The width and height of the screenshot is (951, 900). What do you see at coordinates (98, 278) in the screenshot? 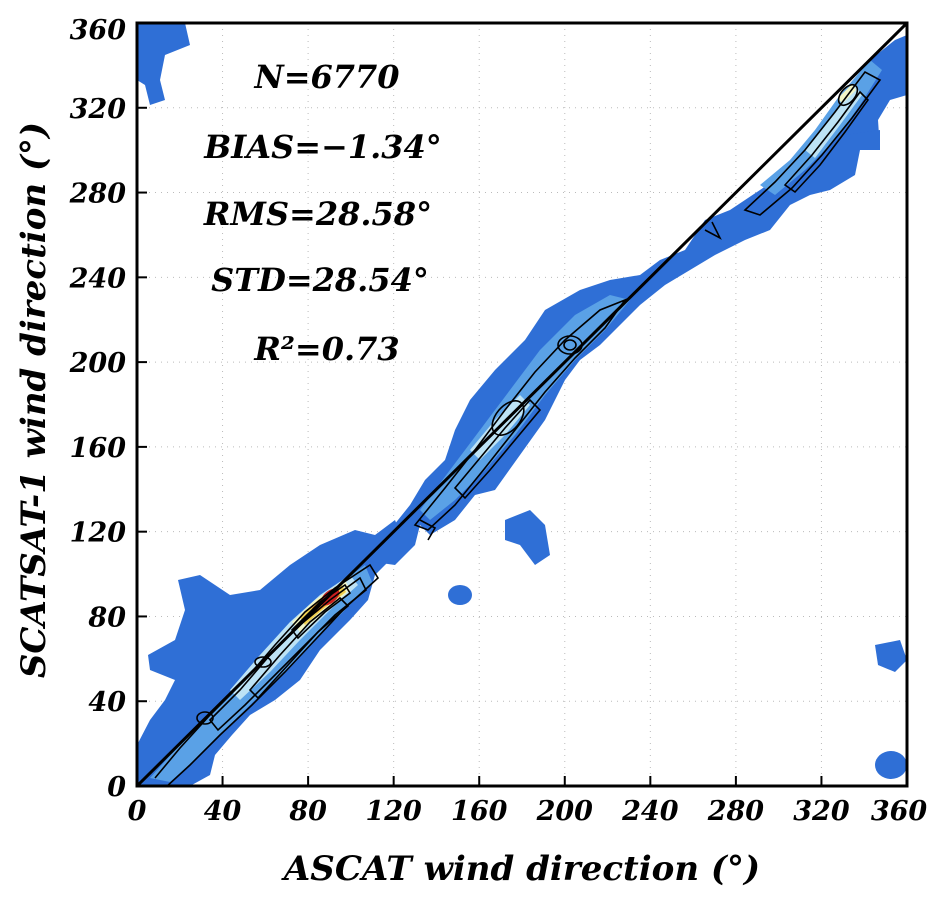
I see `y-tick-label: 240` at bounding box center [98, 278].